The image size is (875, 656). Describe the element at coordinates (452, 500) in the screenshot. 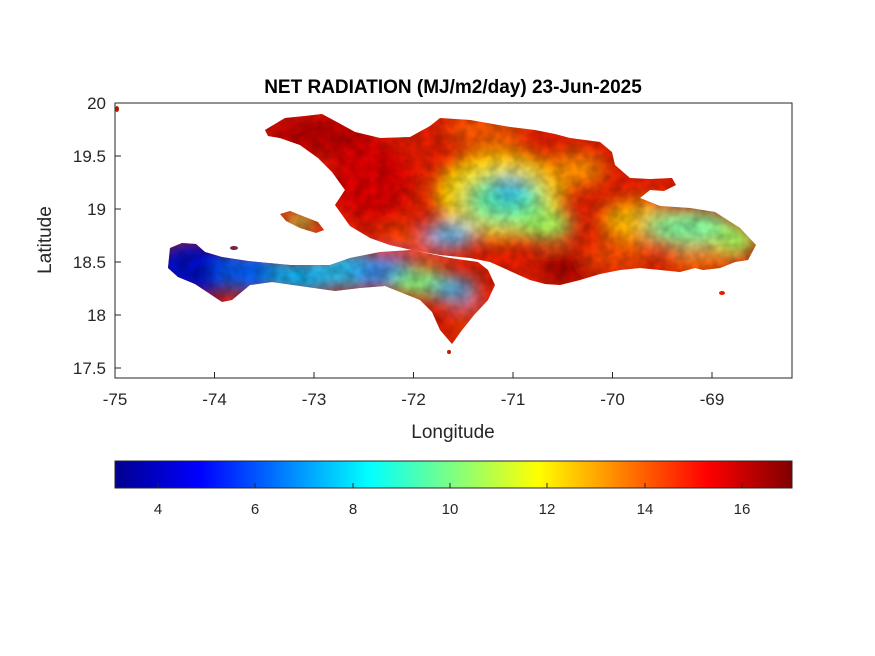

I see `colorbar-ticks: 4 6 8 10 12 14 16` at that location.